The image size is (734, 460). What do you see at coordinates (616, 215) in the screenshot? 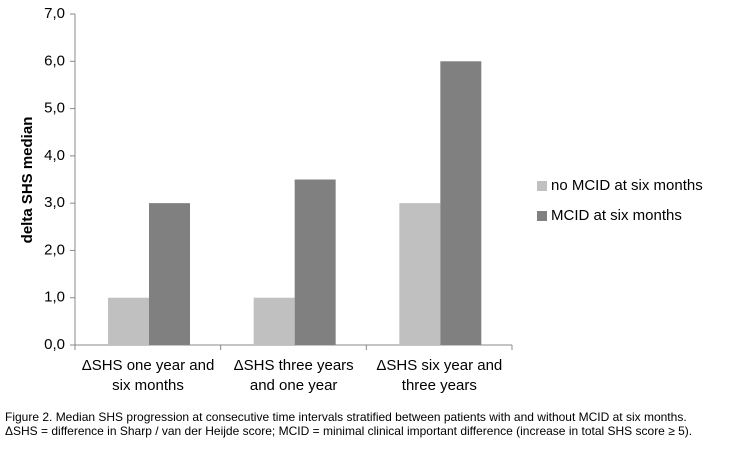
I see `legend-label: MCID at six months` at bounding box center [616, 215].